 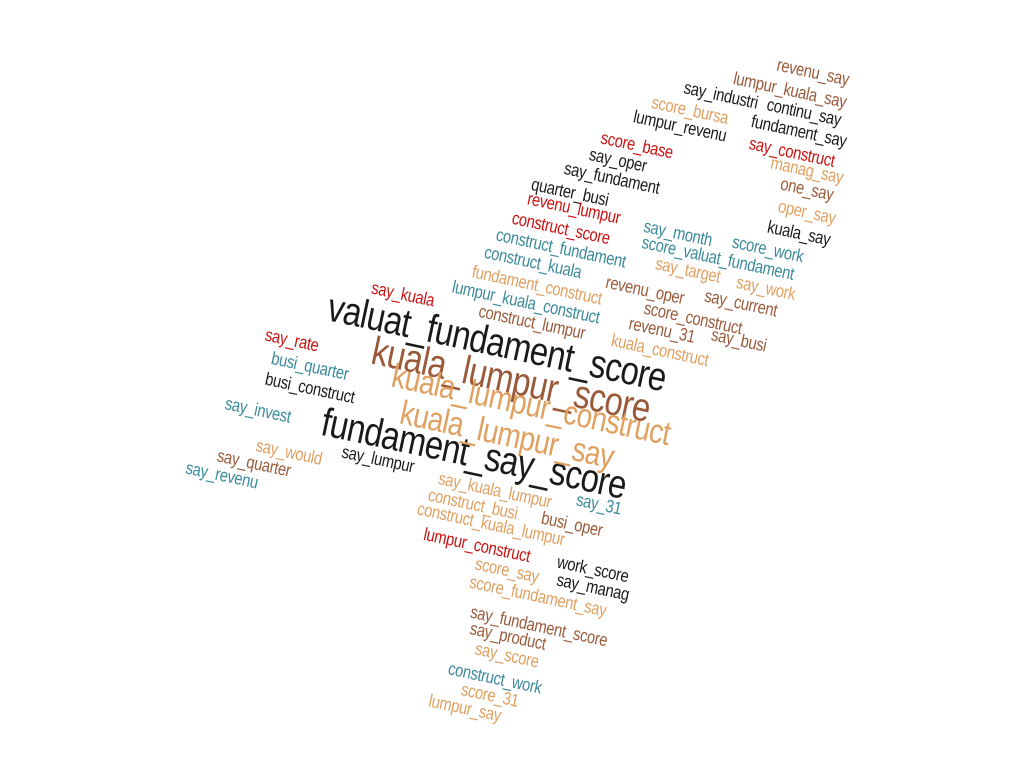 I want to click on cloud-word: say_busi, so click(x=739, y=340).